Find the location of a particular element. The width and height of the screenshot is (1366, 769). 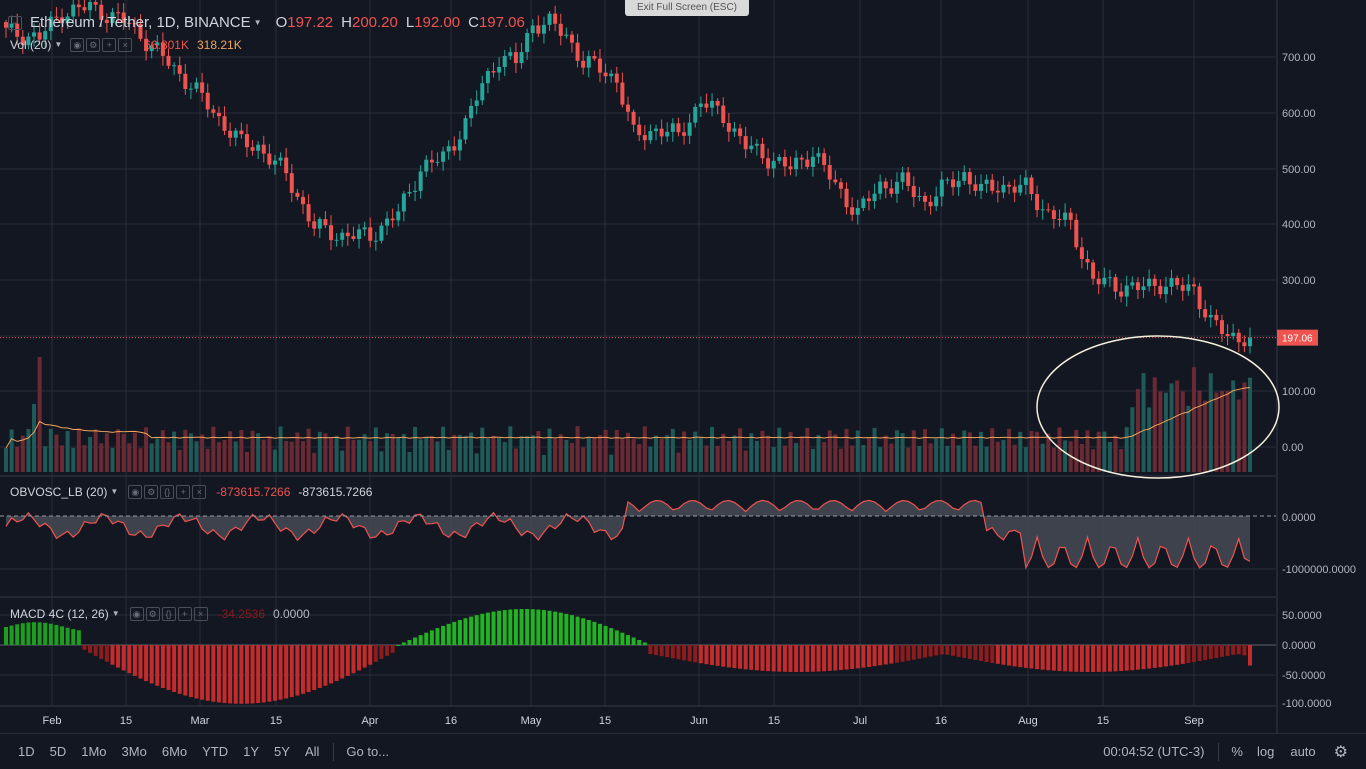

collapse-icon: − is located at coordinates (15, 22).